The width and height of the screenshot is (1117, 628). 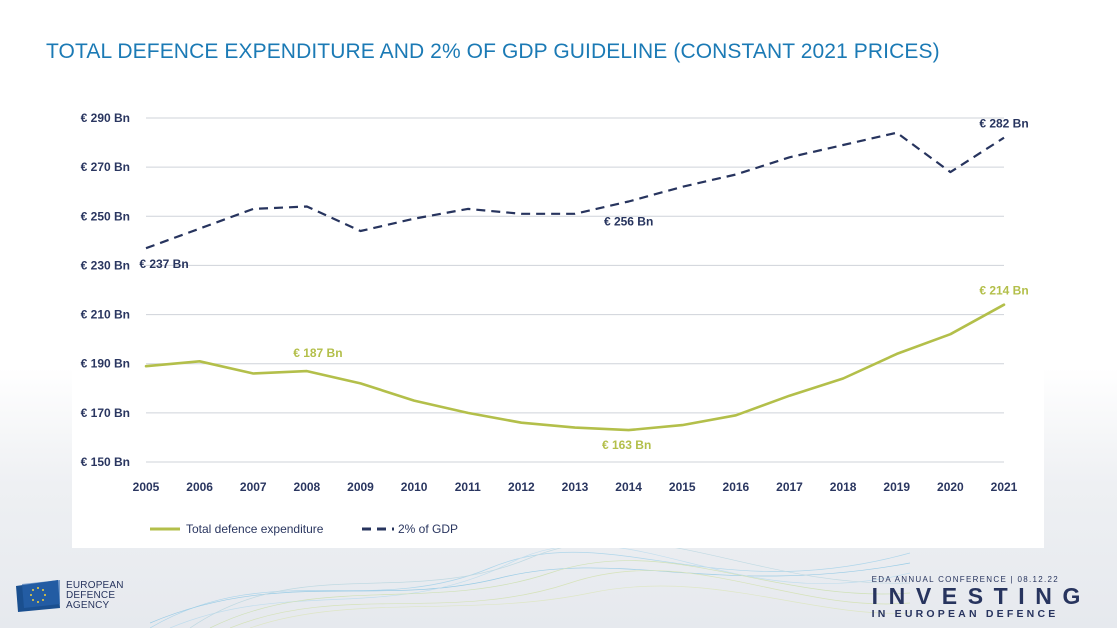 What do you see at coordinates (896, 487) in the screenshot?
I see `x-tick-label: 2019` at bounding box center [896, 487].